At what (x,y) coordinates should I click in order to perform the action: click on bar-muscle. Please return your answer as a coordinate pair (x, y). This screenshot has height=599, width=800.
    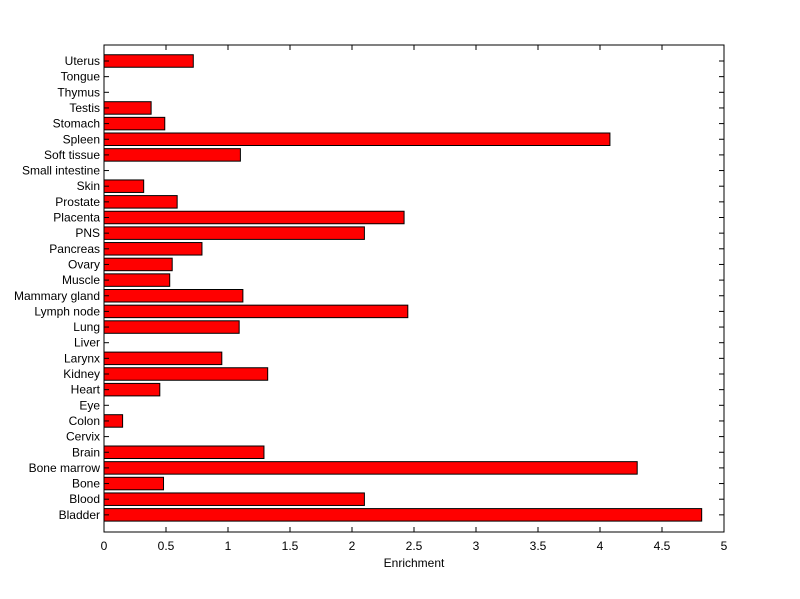
    Looking at the image, I should click on (137, 280).